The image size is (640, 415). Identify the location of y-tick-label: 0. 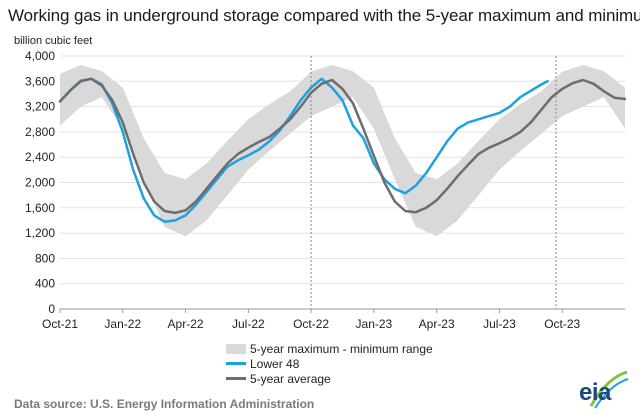
(51, 309).